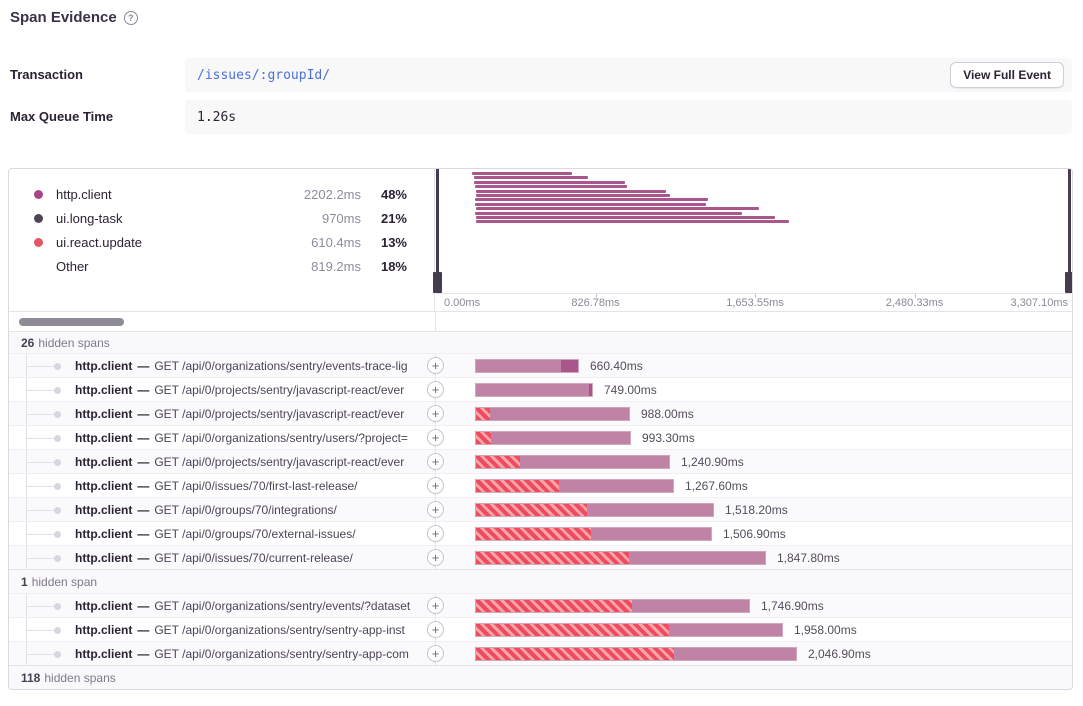  Describe the element at coordinates (217, 117) in the screenshot. I see `max-queue-time-value: 1.26s` at that location.